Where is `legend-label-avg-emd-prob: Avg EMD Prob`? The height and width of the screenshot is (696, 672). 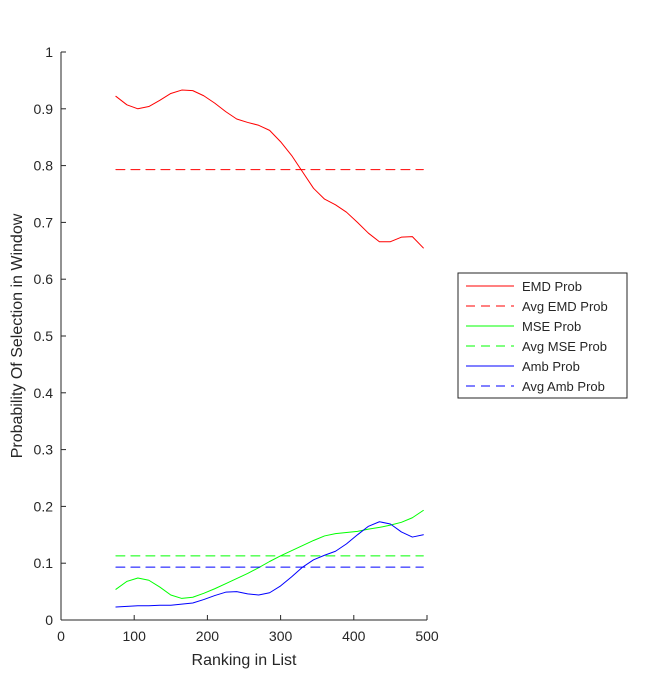 legend-label-avg-emd-prob: Avg EMD Prob is located at coordinates (565, 306).